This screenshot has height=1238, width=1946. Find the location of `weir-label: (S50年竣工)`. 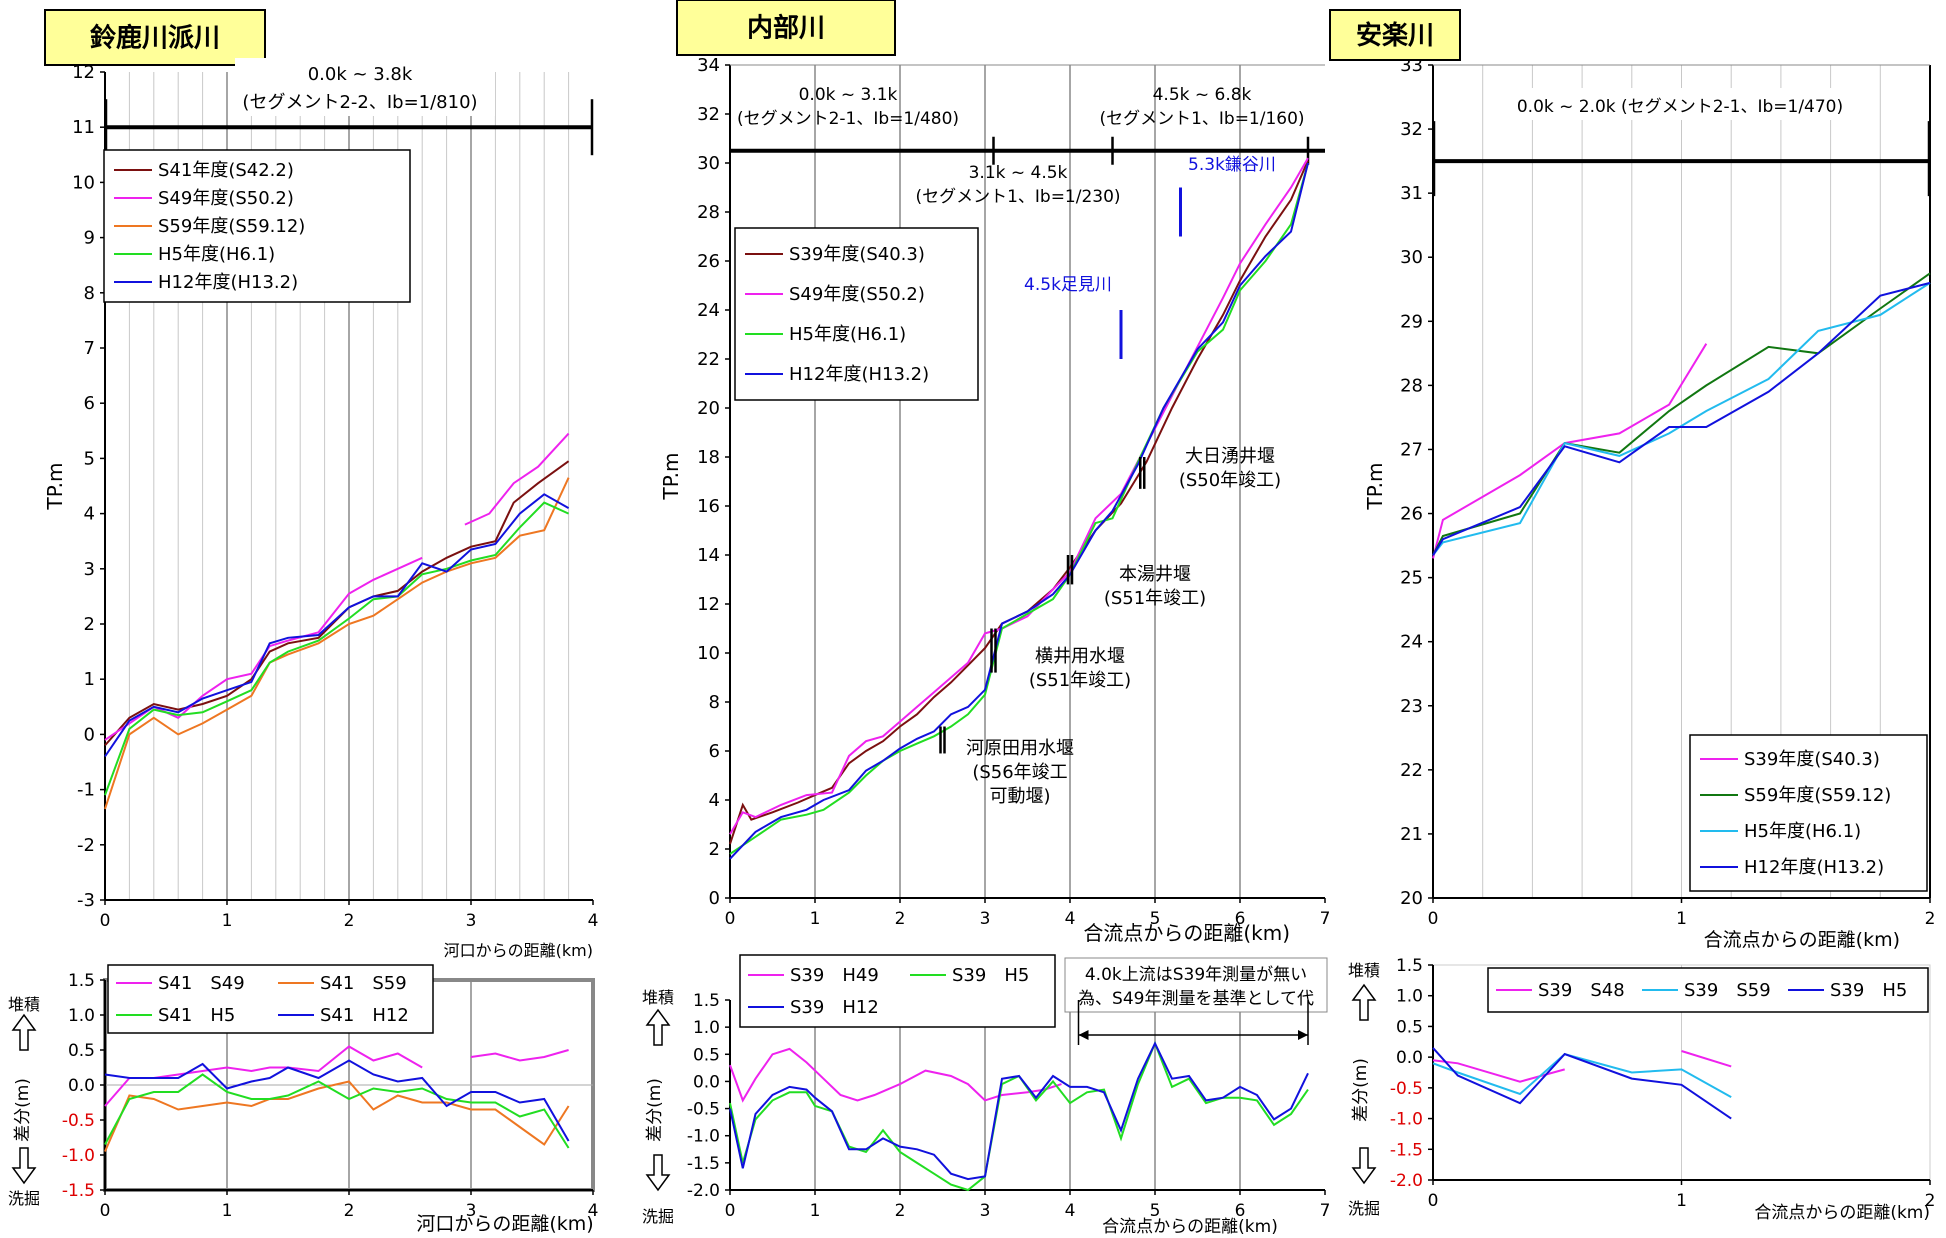

weir-label: (S50年竣工) is located at coordinates (1230, 480).